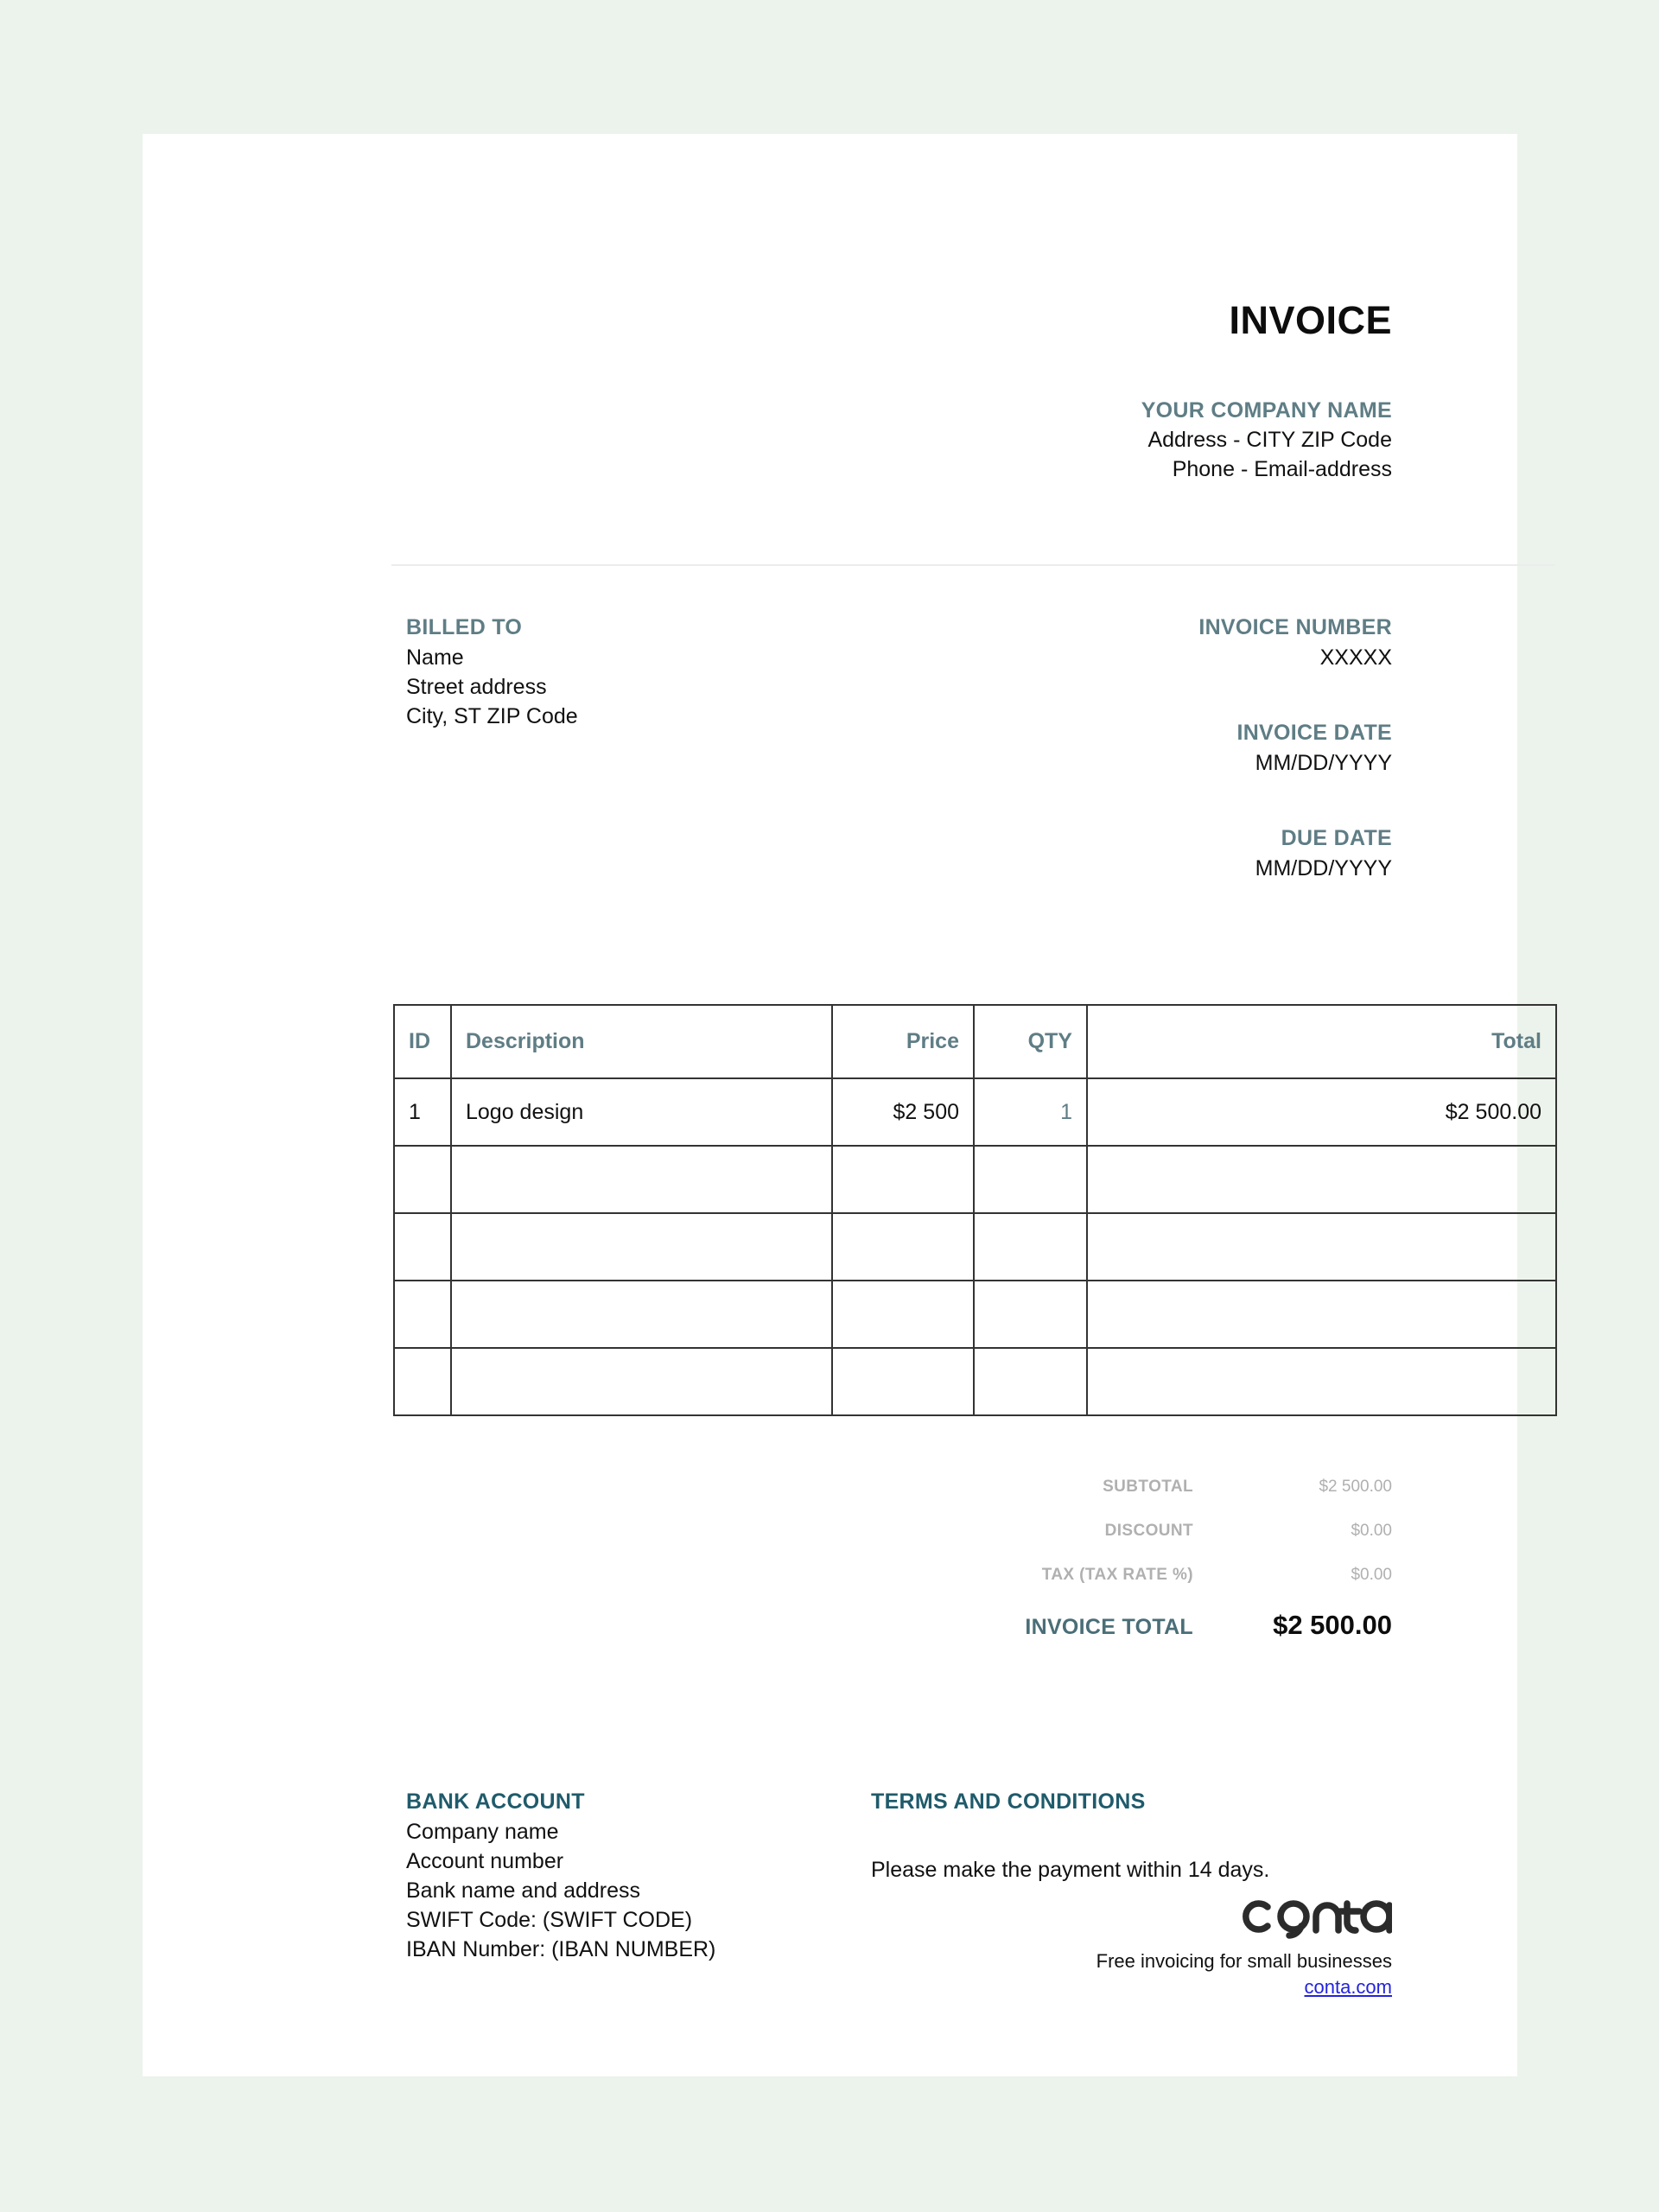 This screenshot has height=2212, width=1659. Describe the element at coordinates (903, 1041) in the screenshot. I see `column-header-price: Price` at that location.